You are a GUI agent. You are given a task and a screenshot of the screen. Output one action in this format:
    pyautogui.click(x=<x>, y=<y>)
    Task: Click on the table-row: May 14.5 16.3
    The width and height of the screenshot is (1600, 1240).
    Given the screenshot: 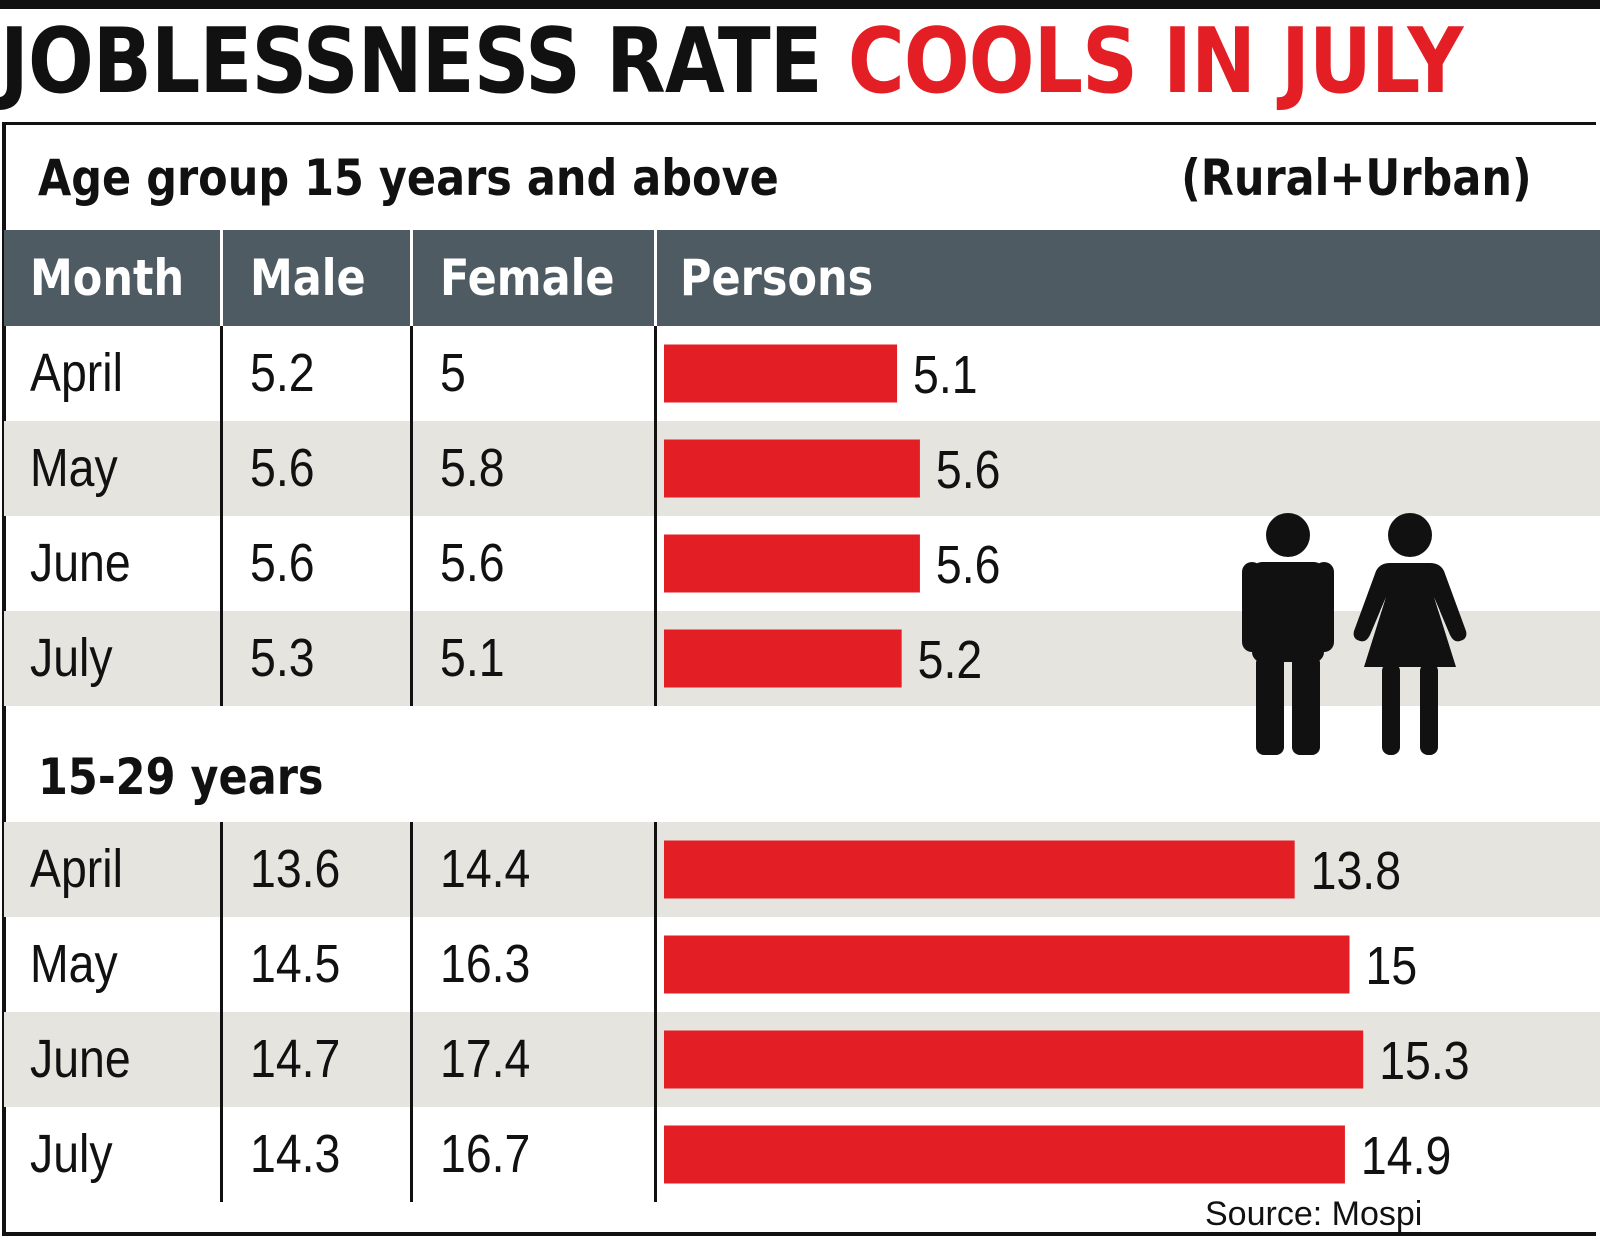 What is the action you would take?
    pyautogui.click(x=802, y=964)
    